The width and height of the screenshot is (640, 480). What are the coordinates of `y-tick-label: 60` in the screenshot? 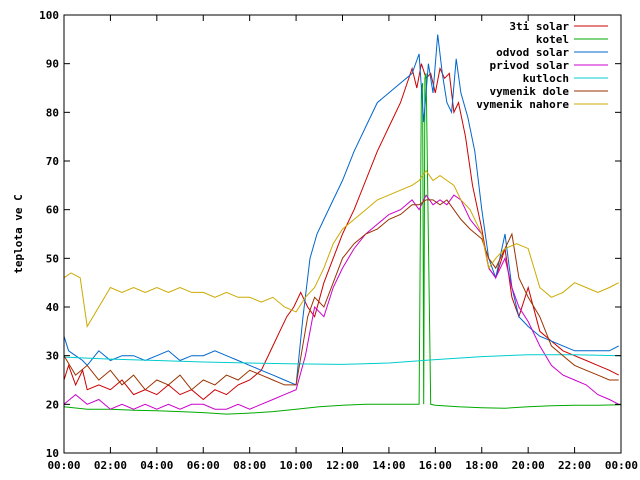 It's located at (52, 210).